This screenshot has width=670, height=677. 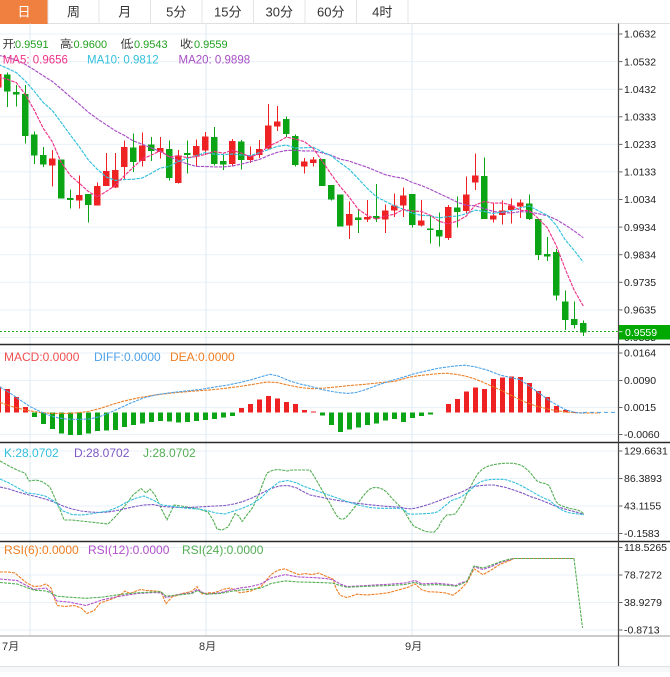 What do you see at coordinates (645, 548) in the screenshot?
I see `svg-text: 118.5265` at bounding box center [645, 548].